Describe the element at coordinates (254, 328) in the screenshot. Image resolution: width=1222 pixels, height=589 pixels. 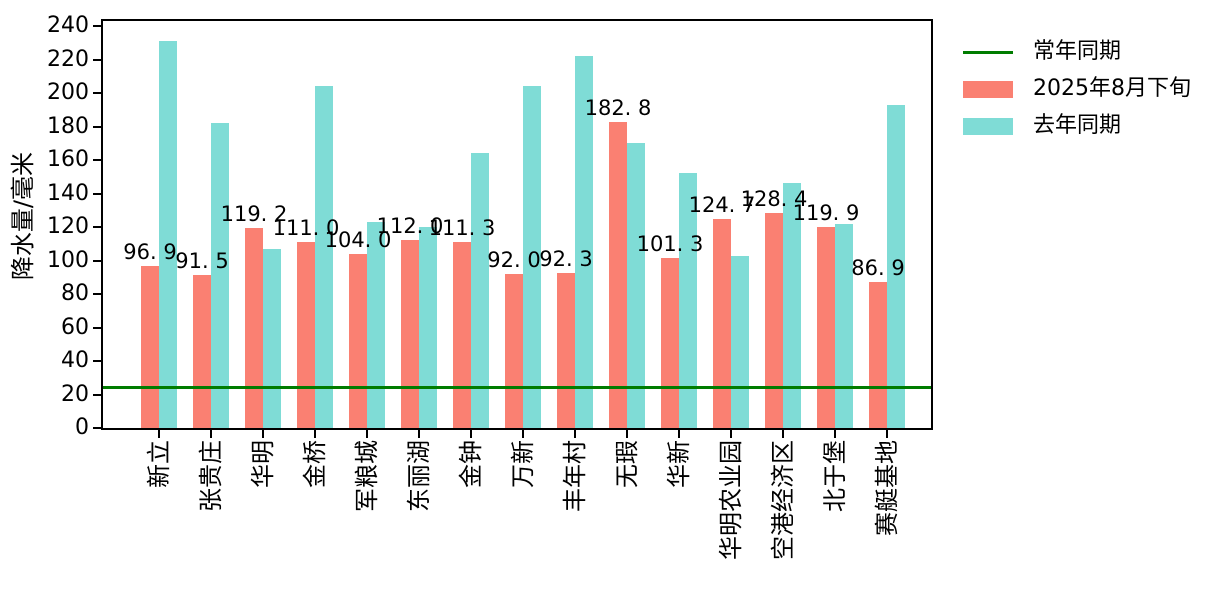
I see `bar-aug2025-华明` at that location.